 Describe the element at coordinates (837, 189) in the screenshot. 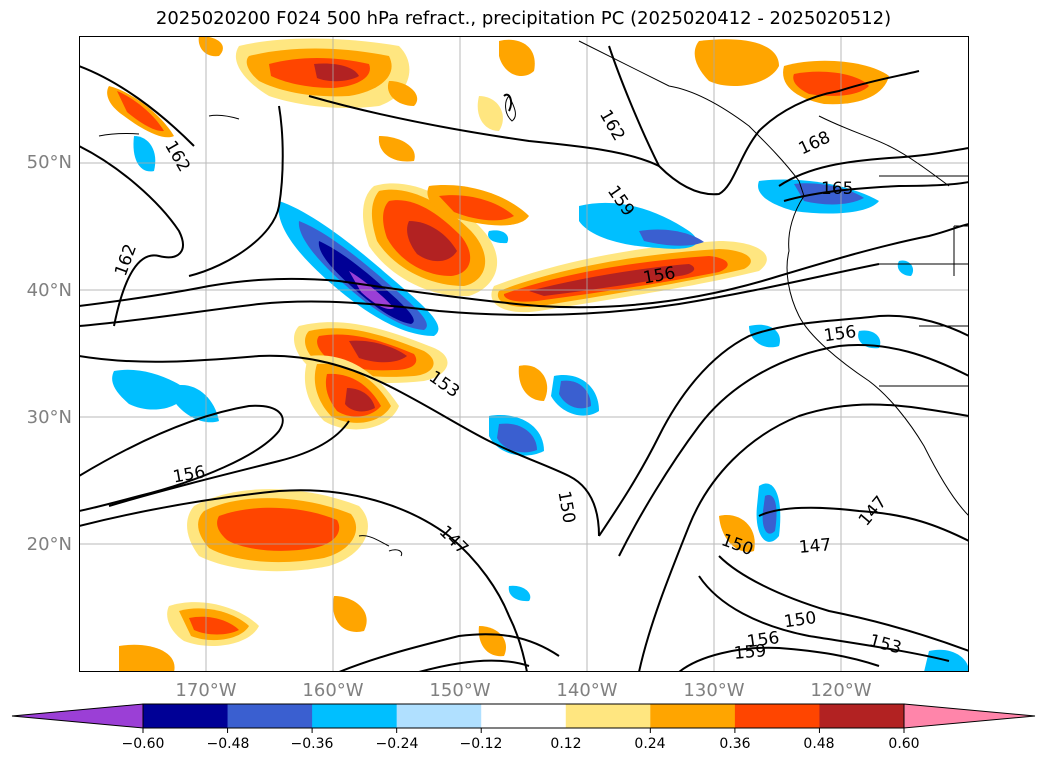

I see `contour-label: 165` at that location.